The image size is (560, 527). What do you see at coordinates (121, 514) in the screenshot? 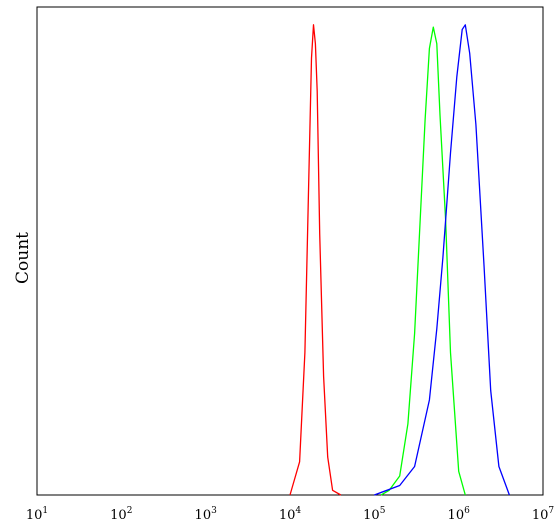
I see `x-tick-label: 102` at bounding box center [121, 514].